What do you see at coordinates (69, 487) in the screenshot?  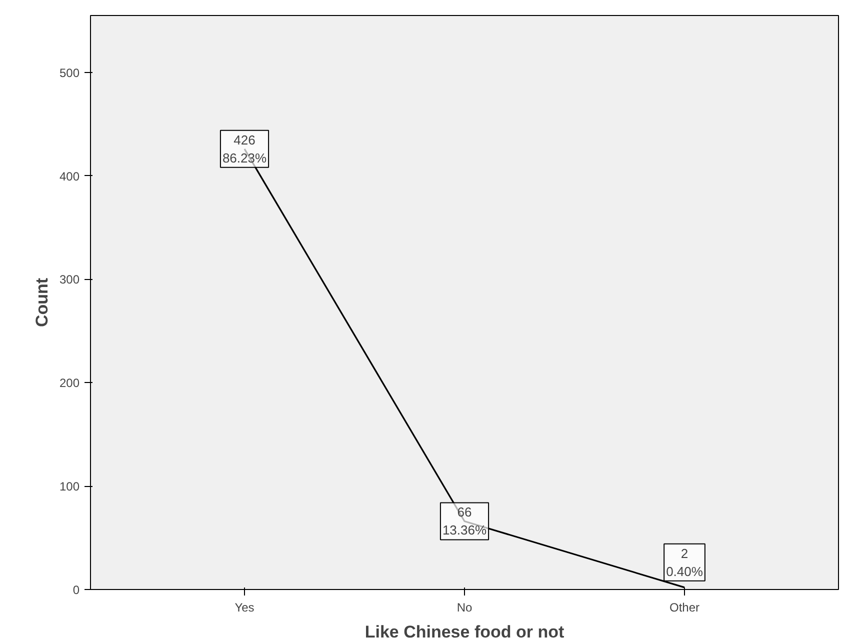 I see `y-tick-label: 100` at bounding box center [69, 487].